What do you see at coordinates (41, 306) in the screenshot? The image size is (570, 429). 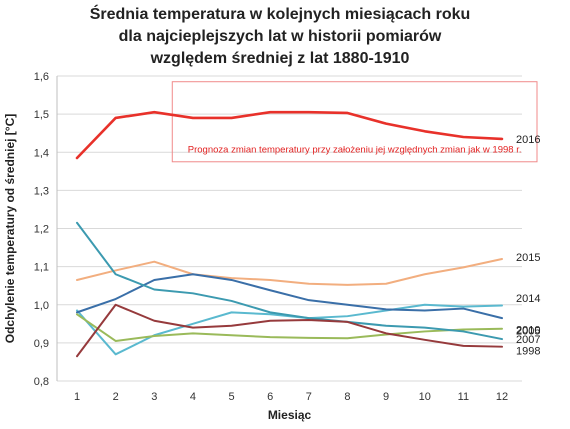 I see `y-tick-label: 1,0` at bounding box center [41, 306].